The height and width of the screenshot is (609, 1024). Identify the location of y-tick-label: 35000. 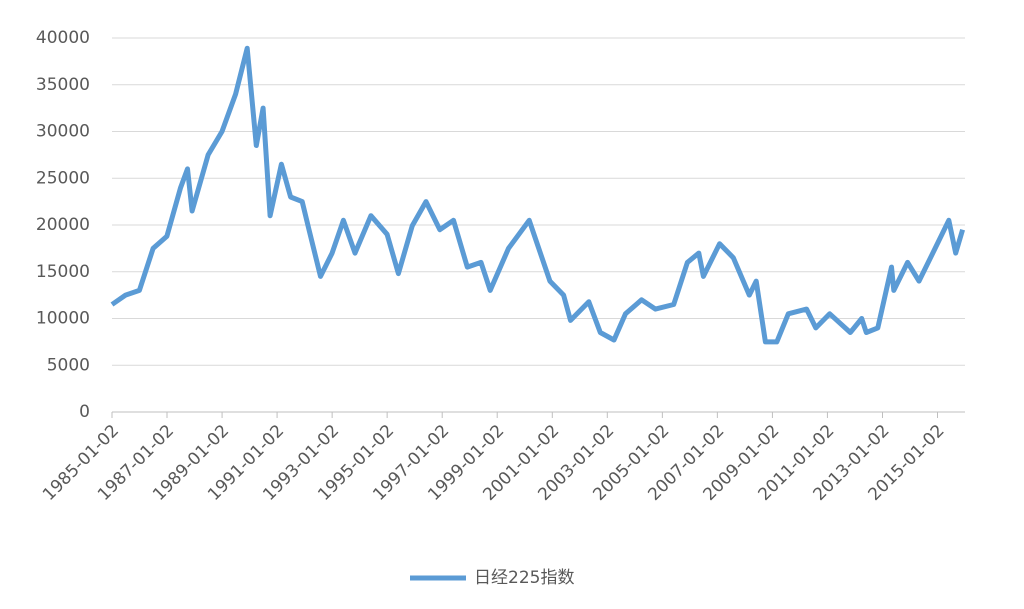
(63, 85).